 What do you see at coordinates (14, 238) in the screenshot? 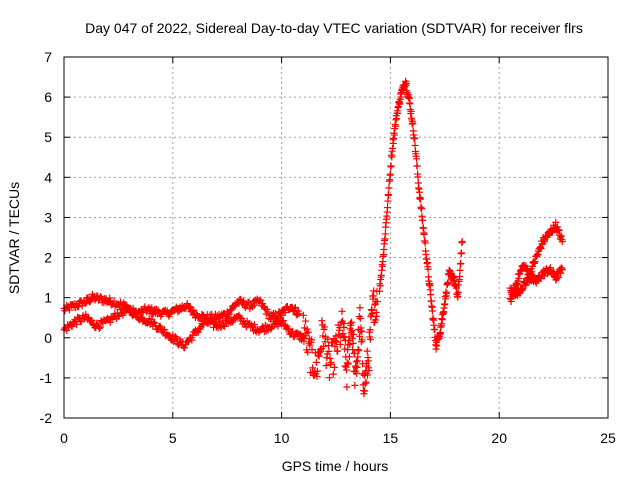
I see `y-axis-label: SDTVAR / TECUs` at bounding box center [14, 238].